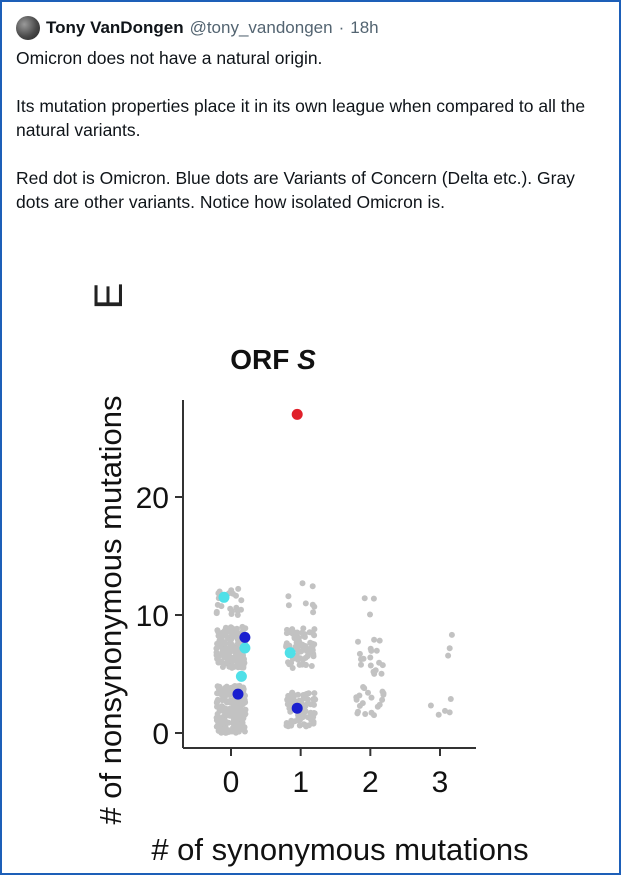  What do you see at coordinates (364, 27) in the screenshot?
I see `tweet-timestamp: 18h` at bounding box center [364, 27].